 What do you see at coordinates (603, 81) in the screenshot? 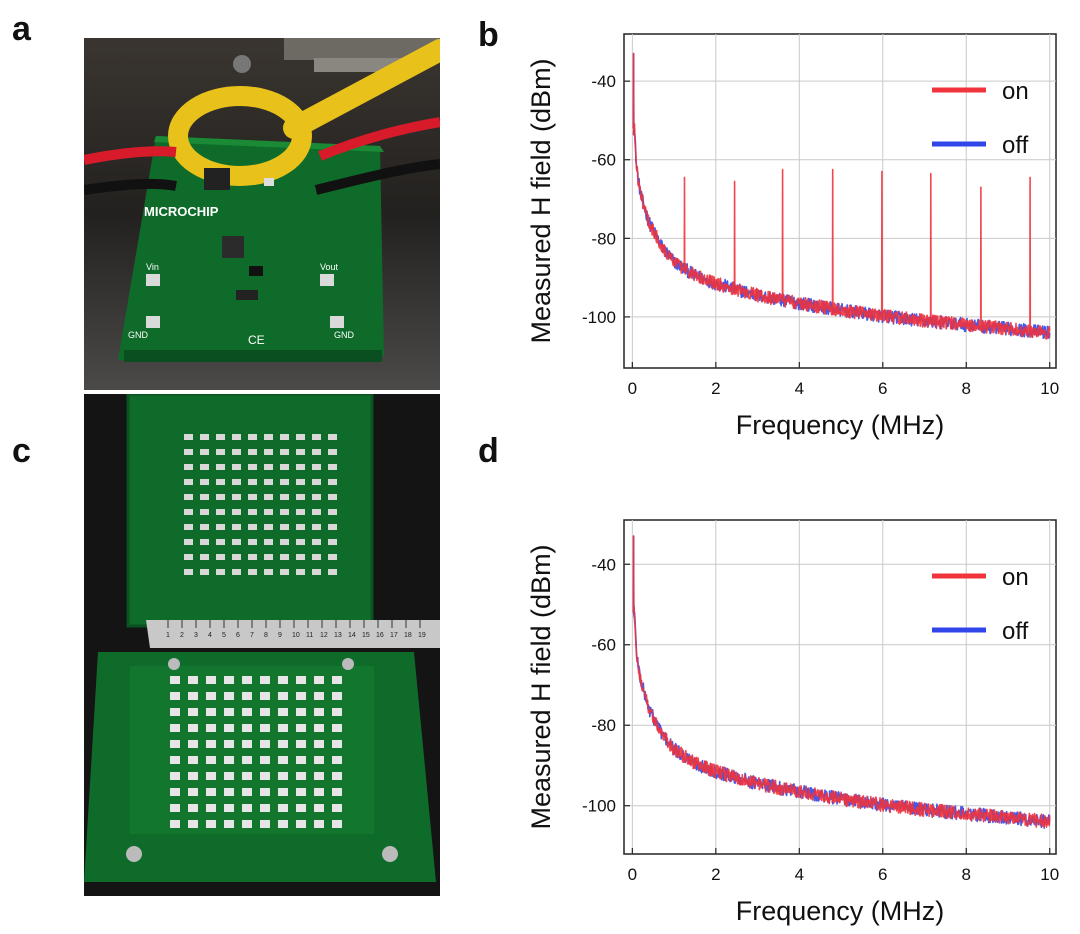
I see `y-tick-label: -40` at bounding box center [603, 81].